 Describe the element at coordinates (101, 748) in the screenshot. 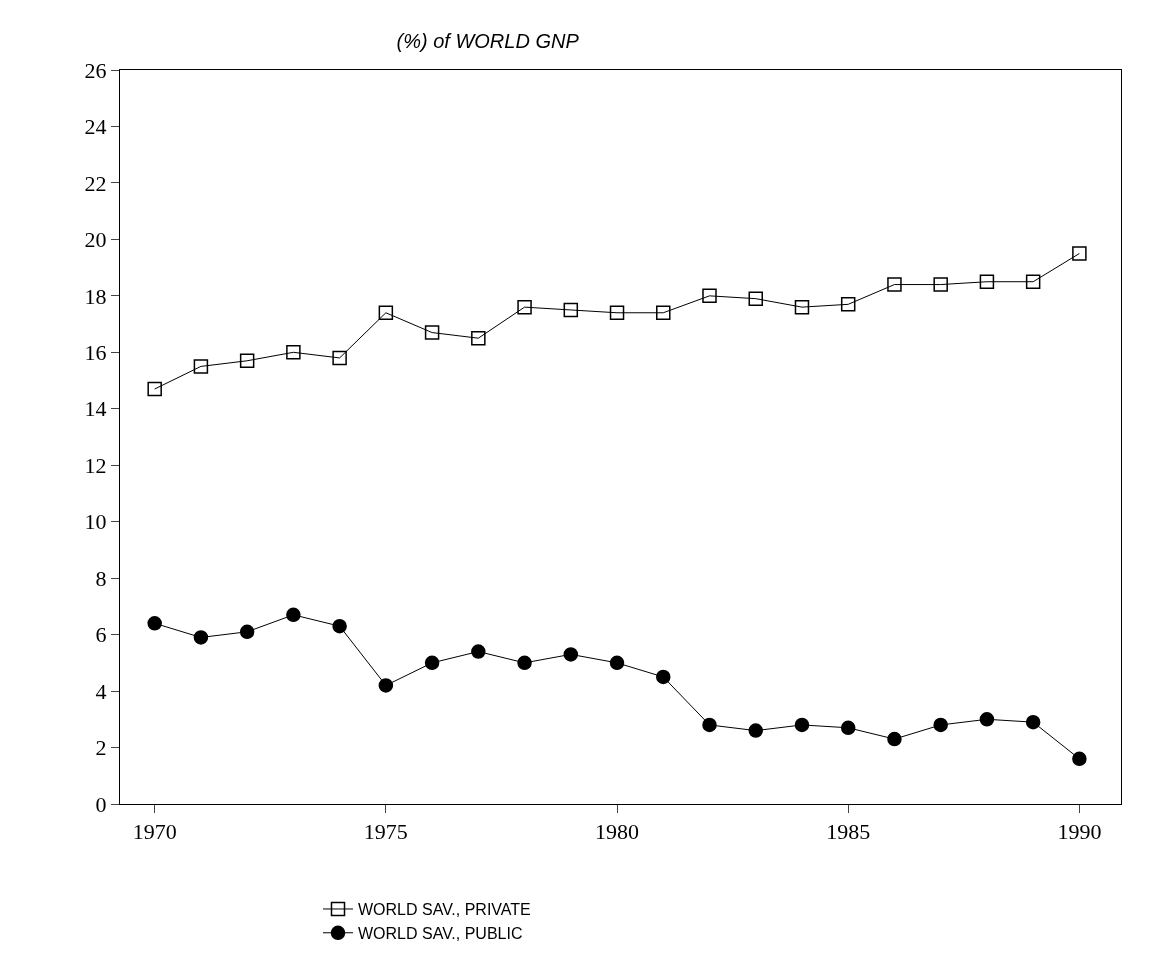

I see `y-tick-label: 2` at that location.